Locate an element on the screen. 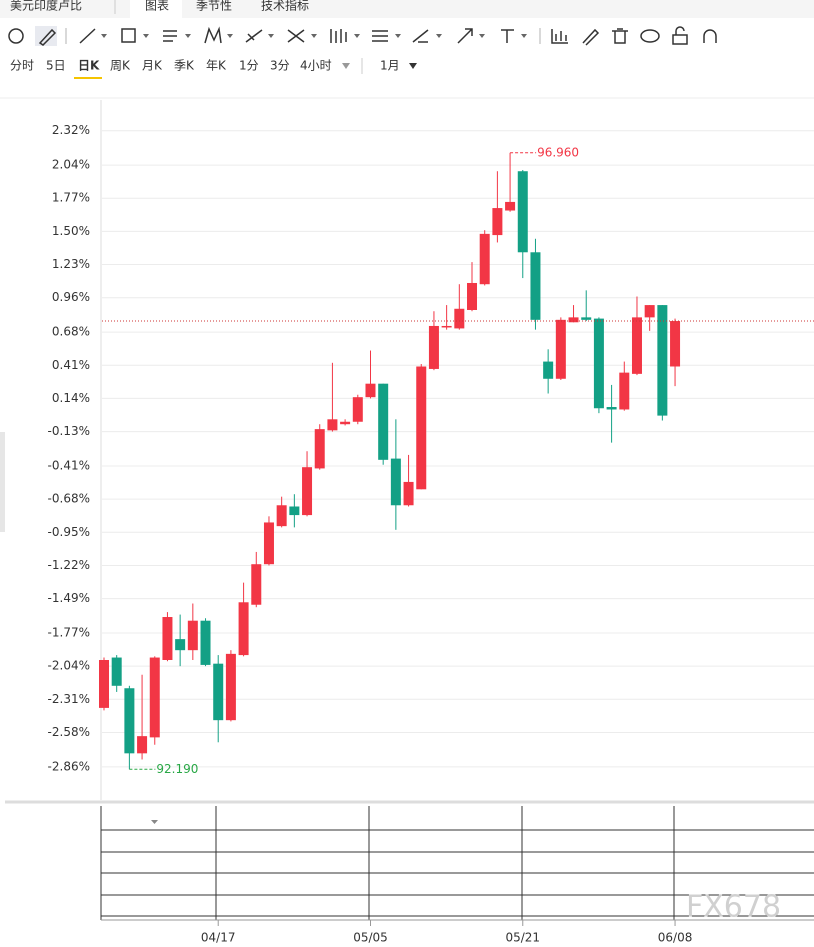 Image resolution: width=814 pixels, height=947 pixels. y-tick-label: -0.68% is located at coordinates (69, 499).